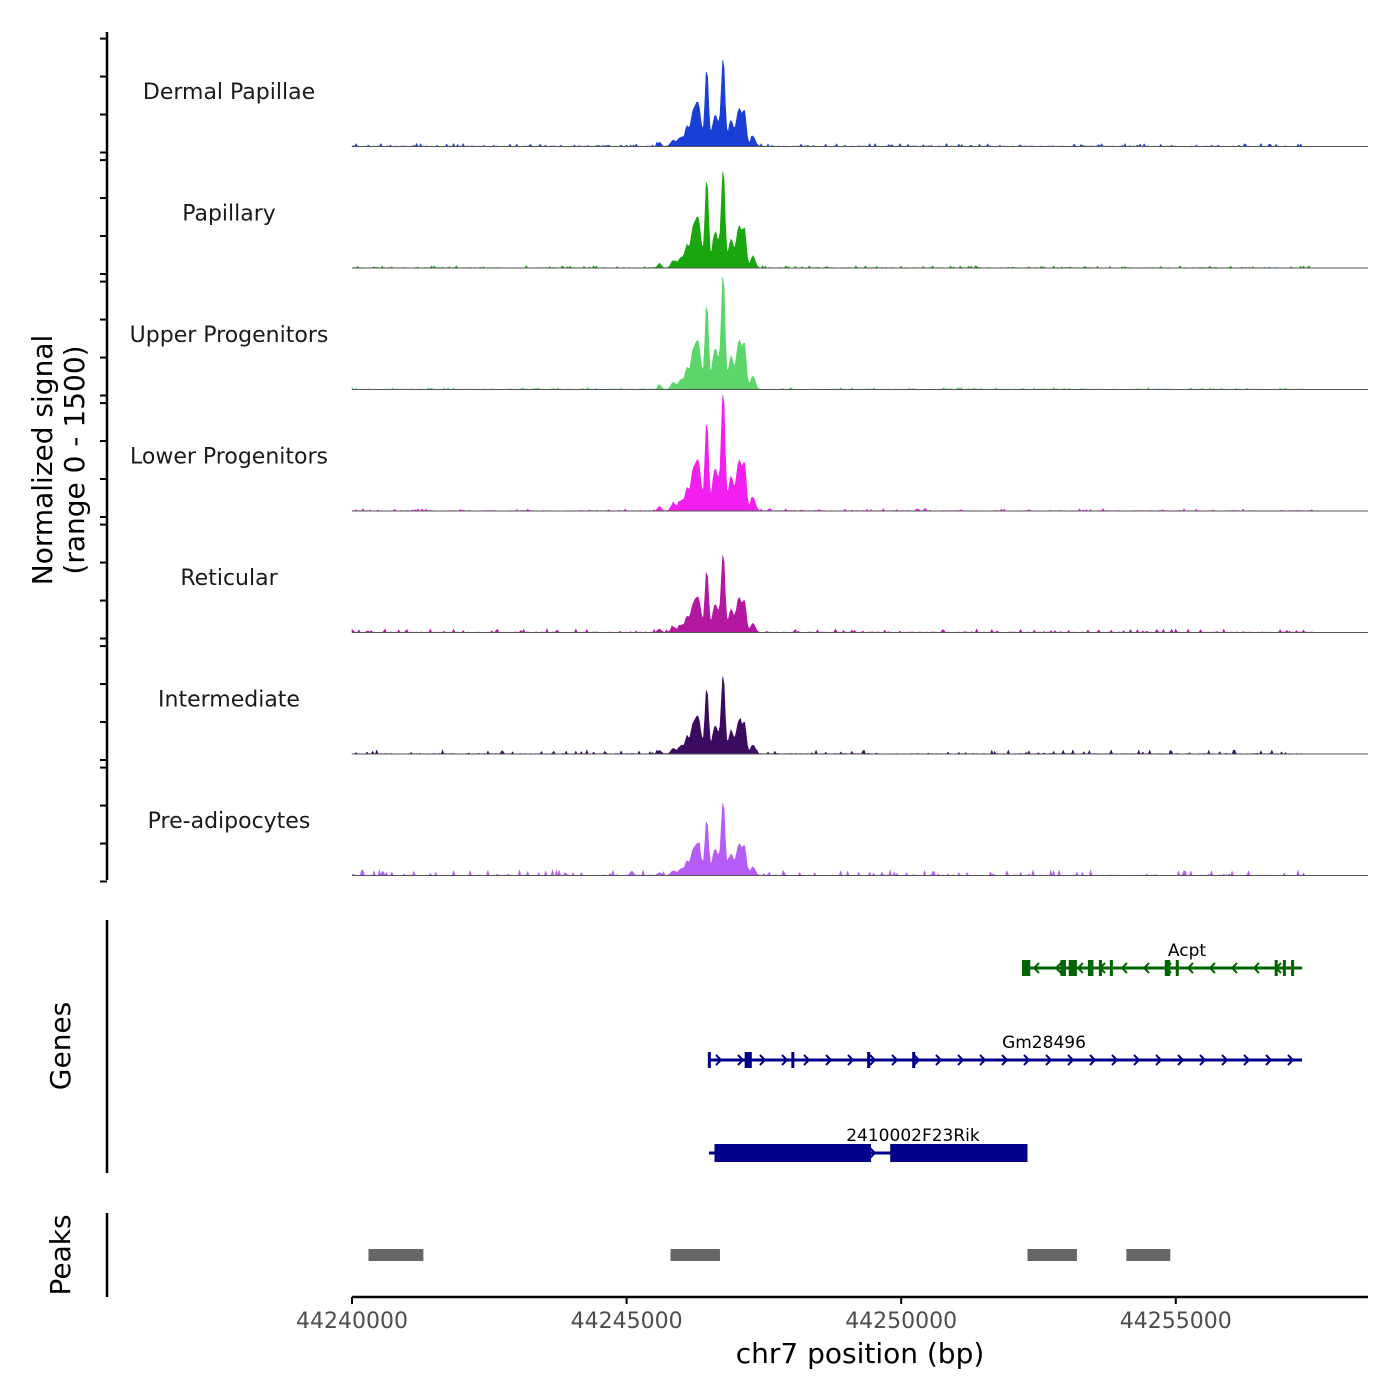 The width and height of the screenshot is (1400, 1400). What do you see at coordinates (769, 1255) in the screenshot?
I see `peaks-track` at bounding box center [769, 1255].